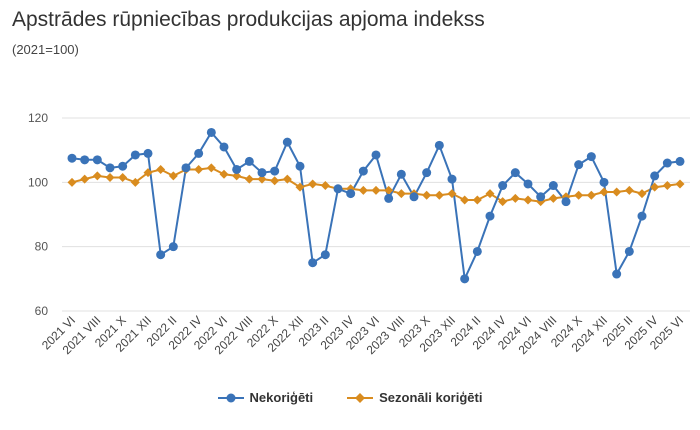 The image size is (700, 430). Describe the element at coordinates (230, 397) in the screenshot. I see `legend-marker-circle-icon` at that location.